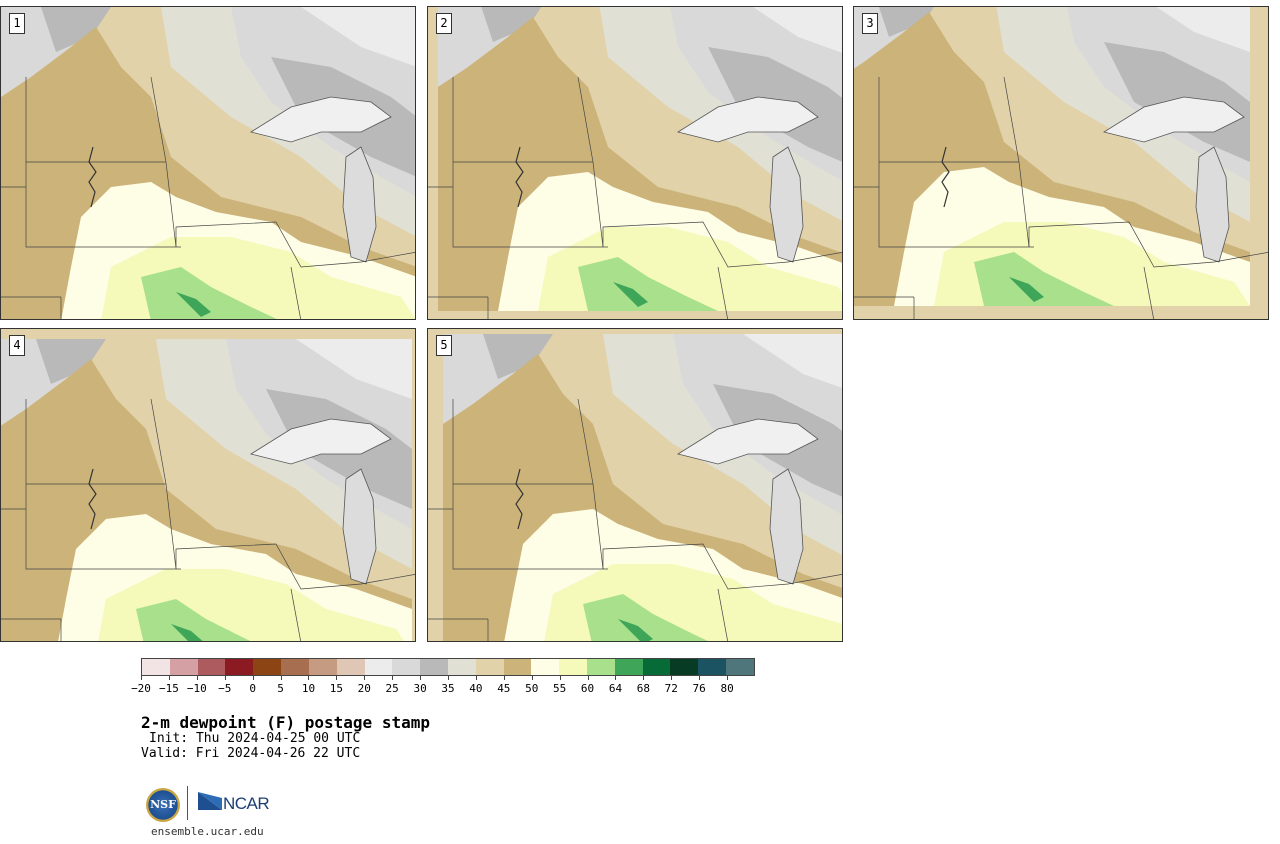 Image resolution: width=1280 pixels, height=844 pixels. Describe the element at coordinates (252, 688) in the screenshot. I see `colorbar-tick-label: 0` at that location.